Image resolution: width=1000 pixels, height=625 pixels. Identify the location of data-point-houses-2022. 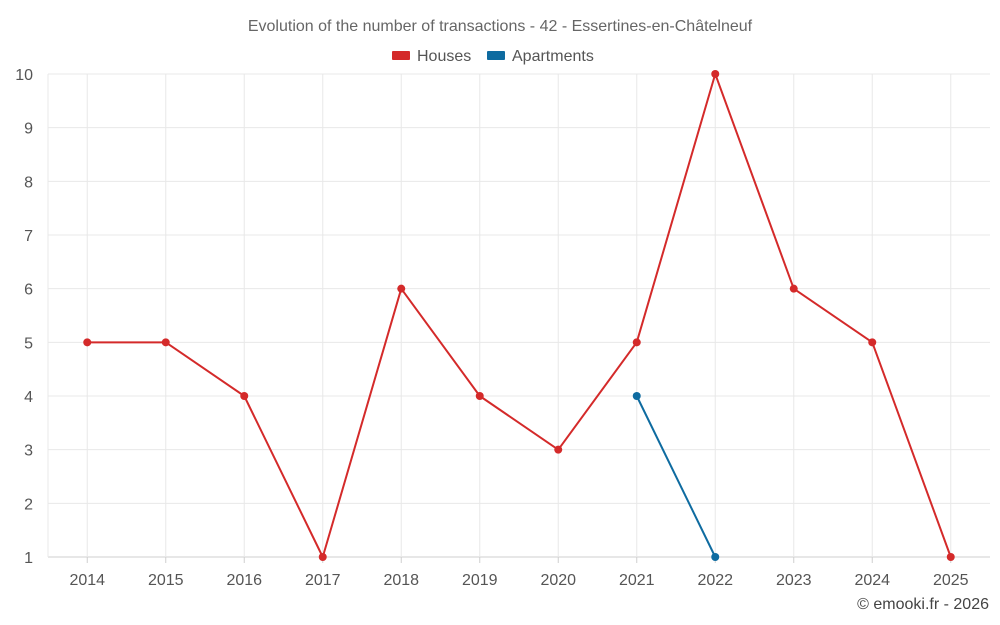
(715, 74).